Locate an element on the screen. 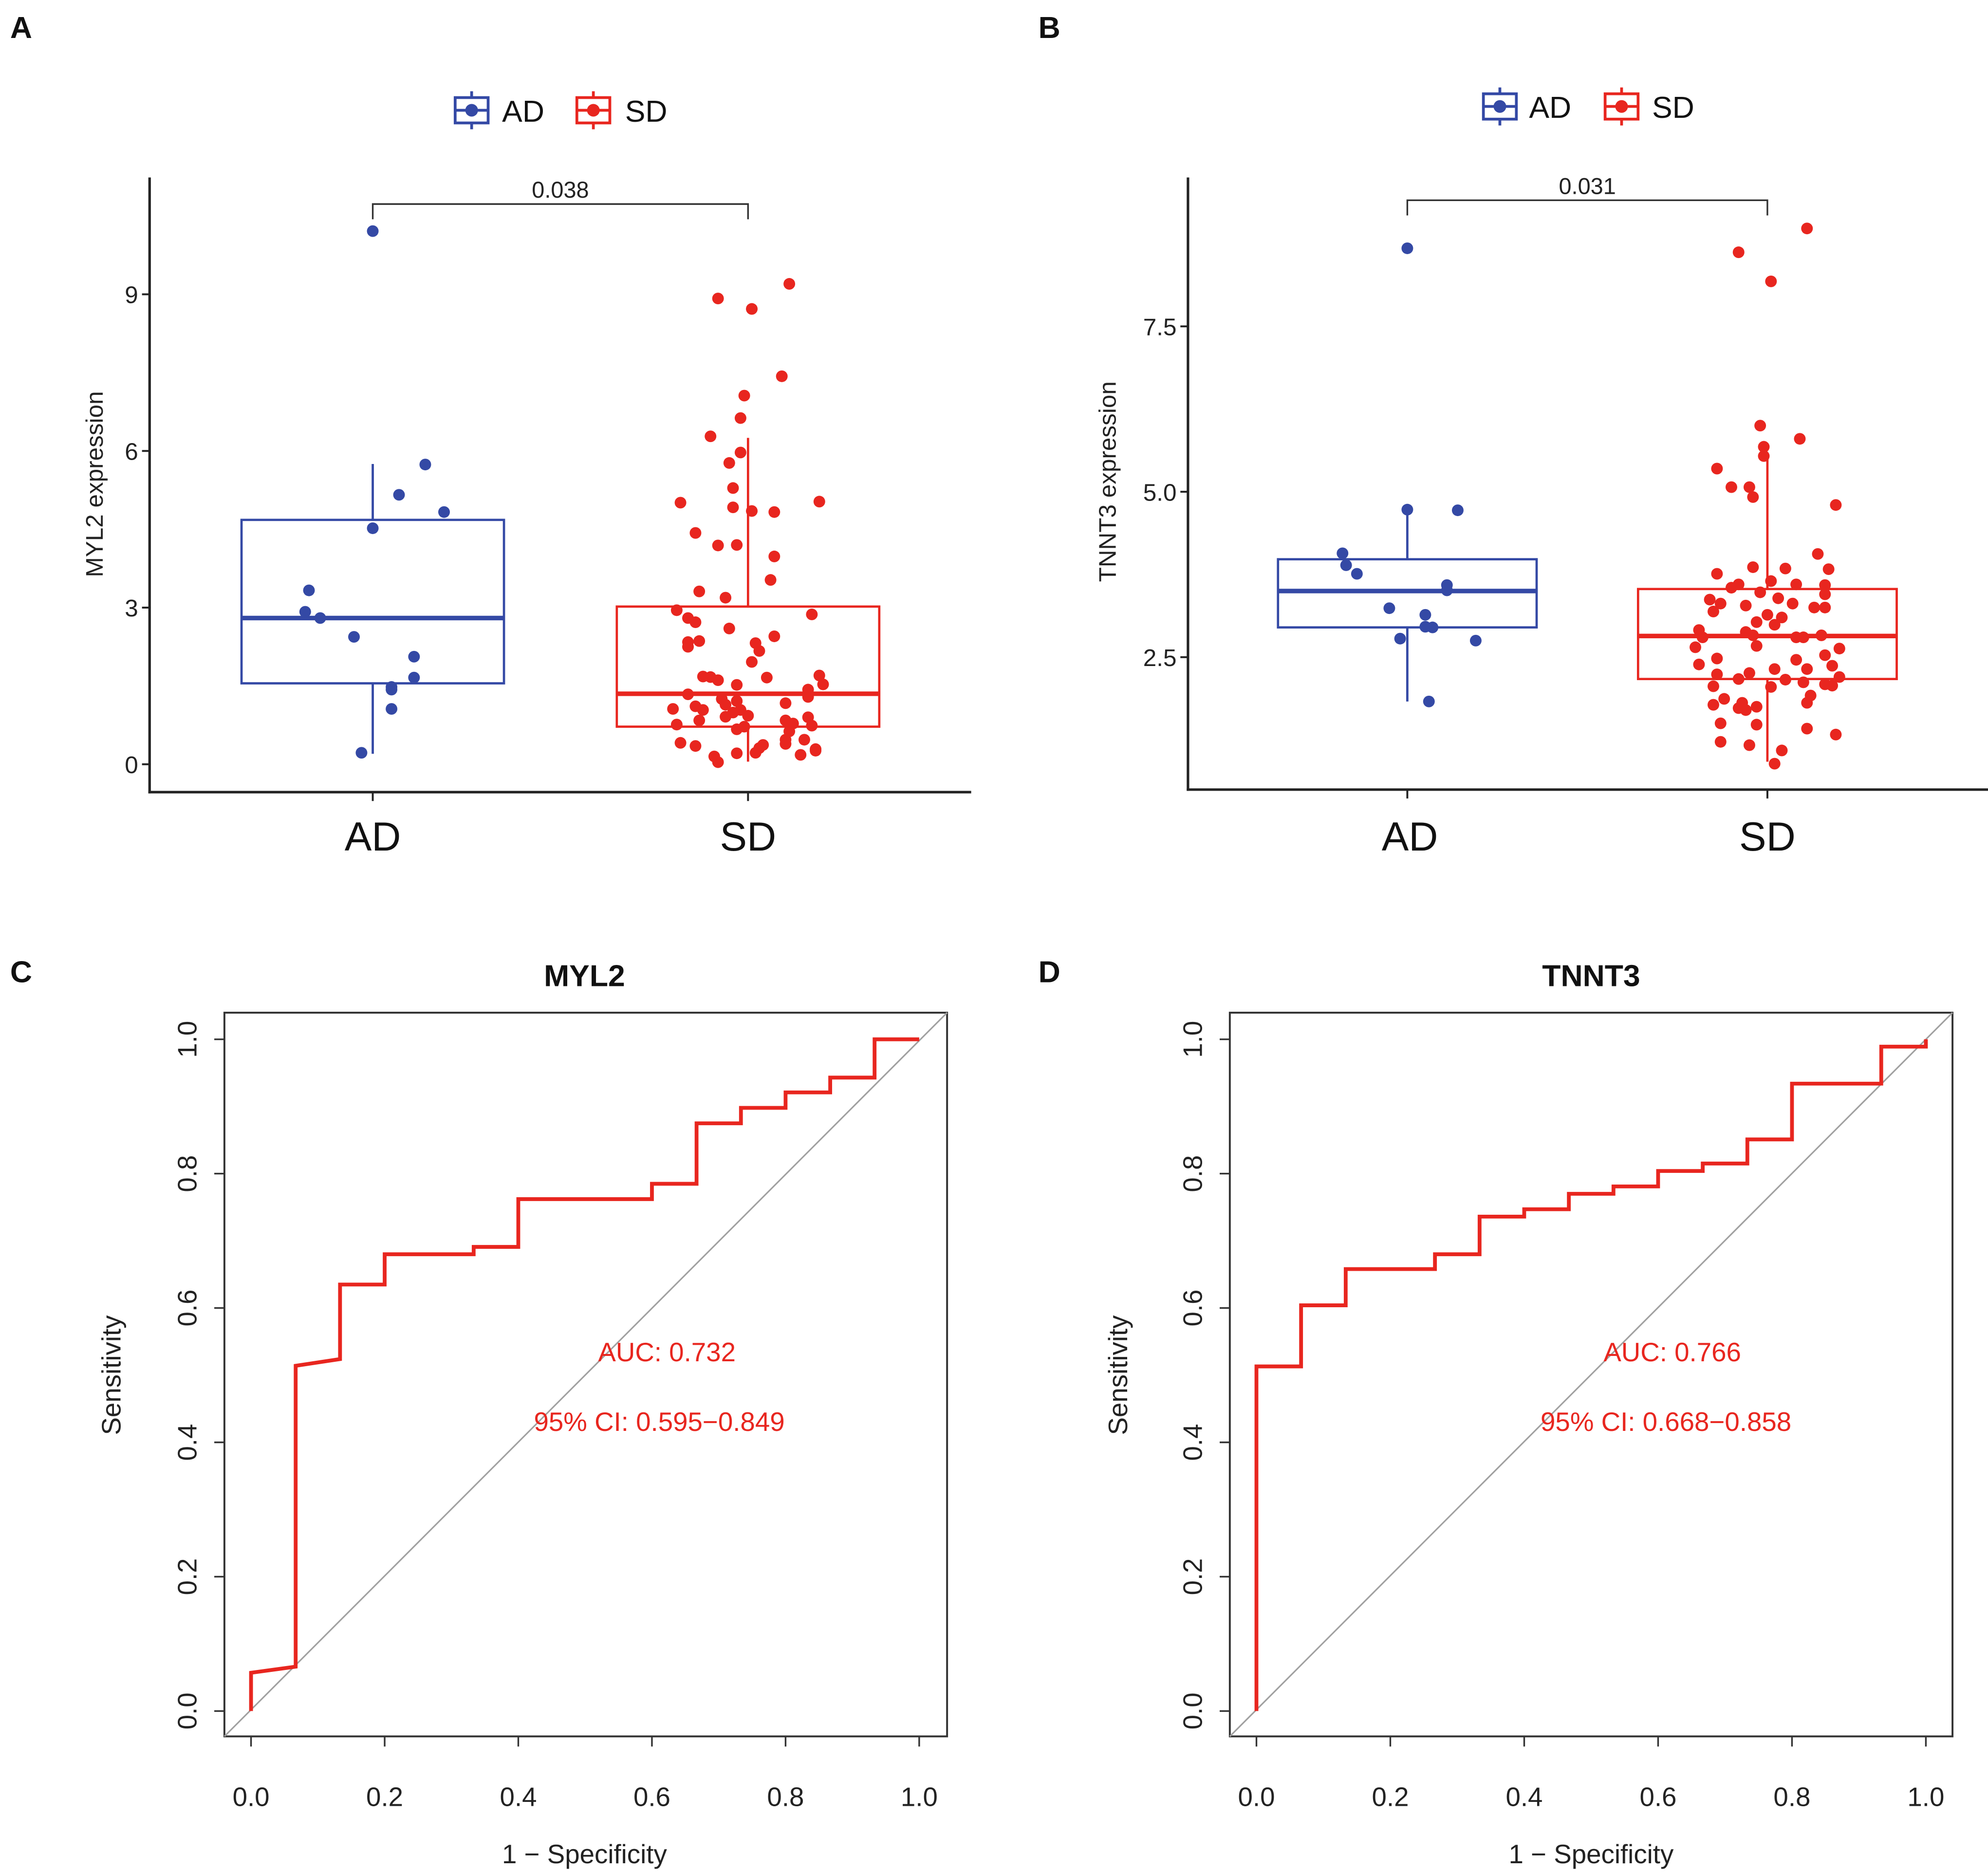 The width and height of the screenshot is (1988, 1872). y-tick-label: 0.6 is located at coordinates (188, 1308).